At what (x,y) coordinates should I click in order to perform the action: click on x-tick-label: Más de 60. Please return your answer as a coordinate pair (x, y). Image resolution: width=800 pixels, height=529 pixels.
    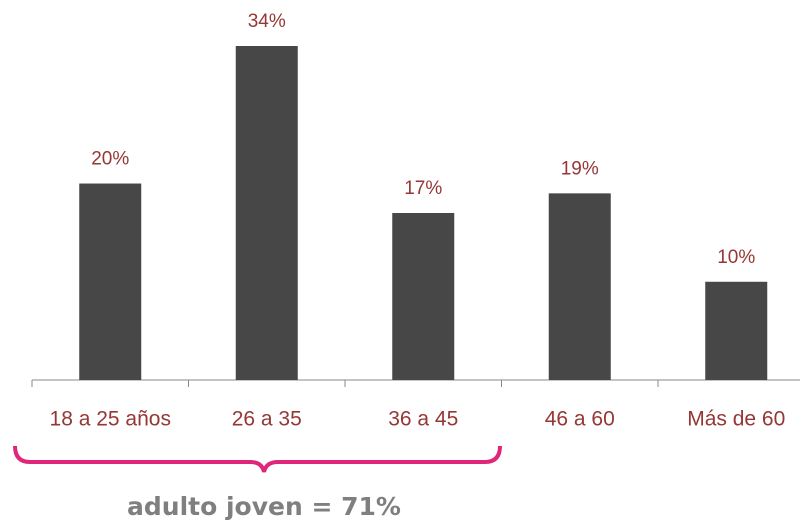
    Looking at the image, I should click on (736, 419).